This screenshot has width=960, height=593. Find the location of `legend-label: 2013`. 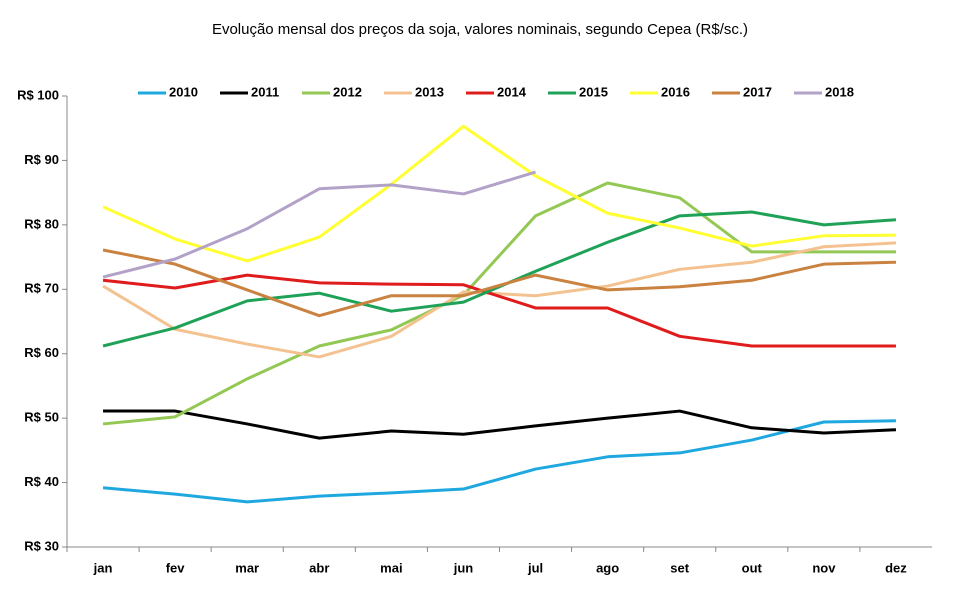

legend-label: 2013 is located at coordinates (429, 91).